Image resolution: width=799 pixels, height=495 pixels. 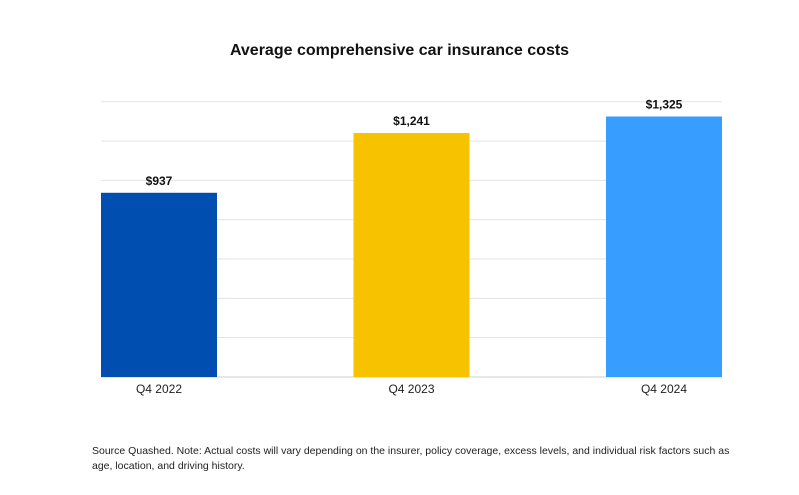 I want to click on bar-q4-2023, so click(x=411, y=255).